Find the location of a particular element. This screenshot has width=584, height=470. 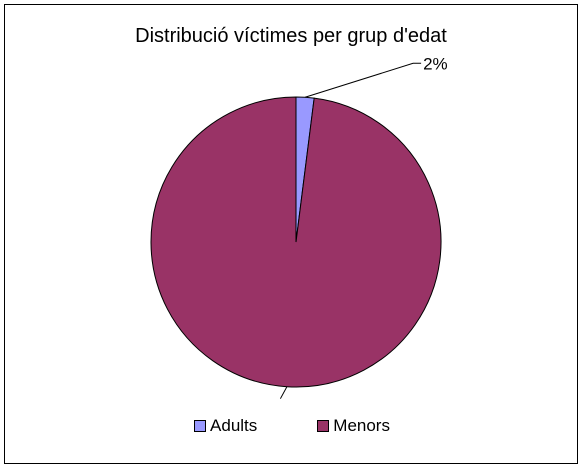

legend-label-adults: Adults is located at coordinates (234, 425).